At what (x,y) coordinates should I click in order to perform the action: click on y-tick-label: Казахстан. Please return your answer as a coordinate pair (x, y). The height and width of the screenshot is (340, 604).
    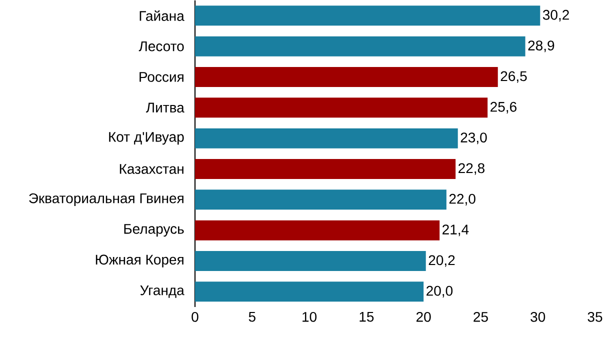
    Looking at the image, I should click on (152, 169).